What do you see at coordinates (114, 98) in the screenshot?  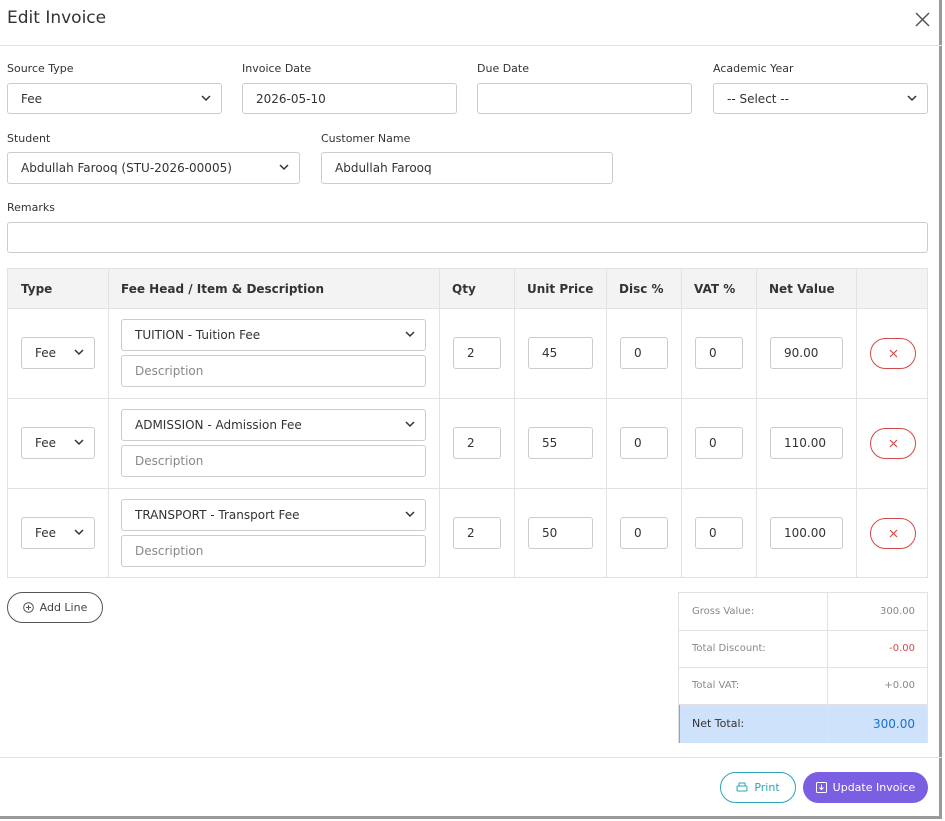 I see `select: Fee` at bounding box center [114, 98].